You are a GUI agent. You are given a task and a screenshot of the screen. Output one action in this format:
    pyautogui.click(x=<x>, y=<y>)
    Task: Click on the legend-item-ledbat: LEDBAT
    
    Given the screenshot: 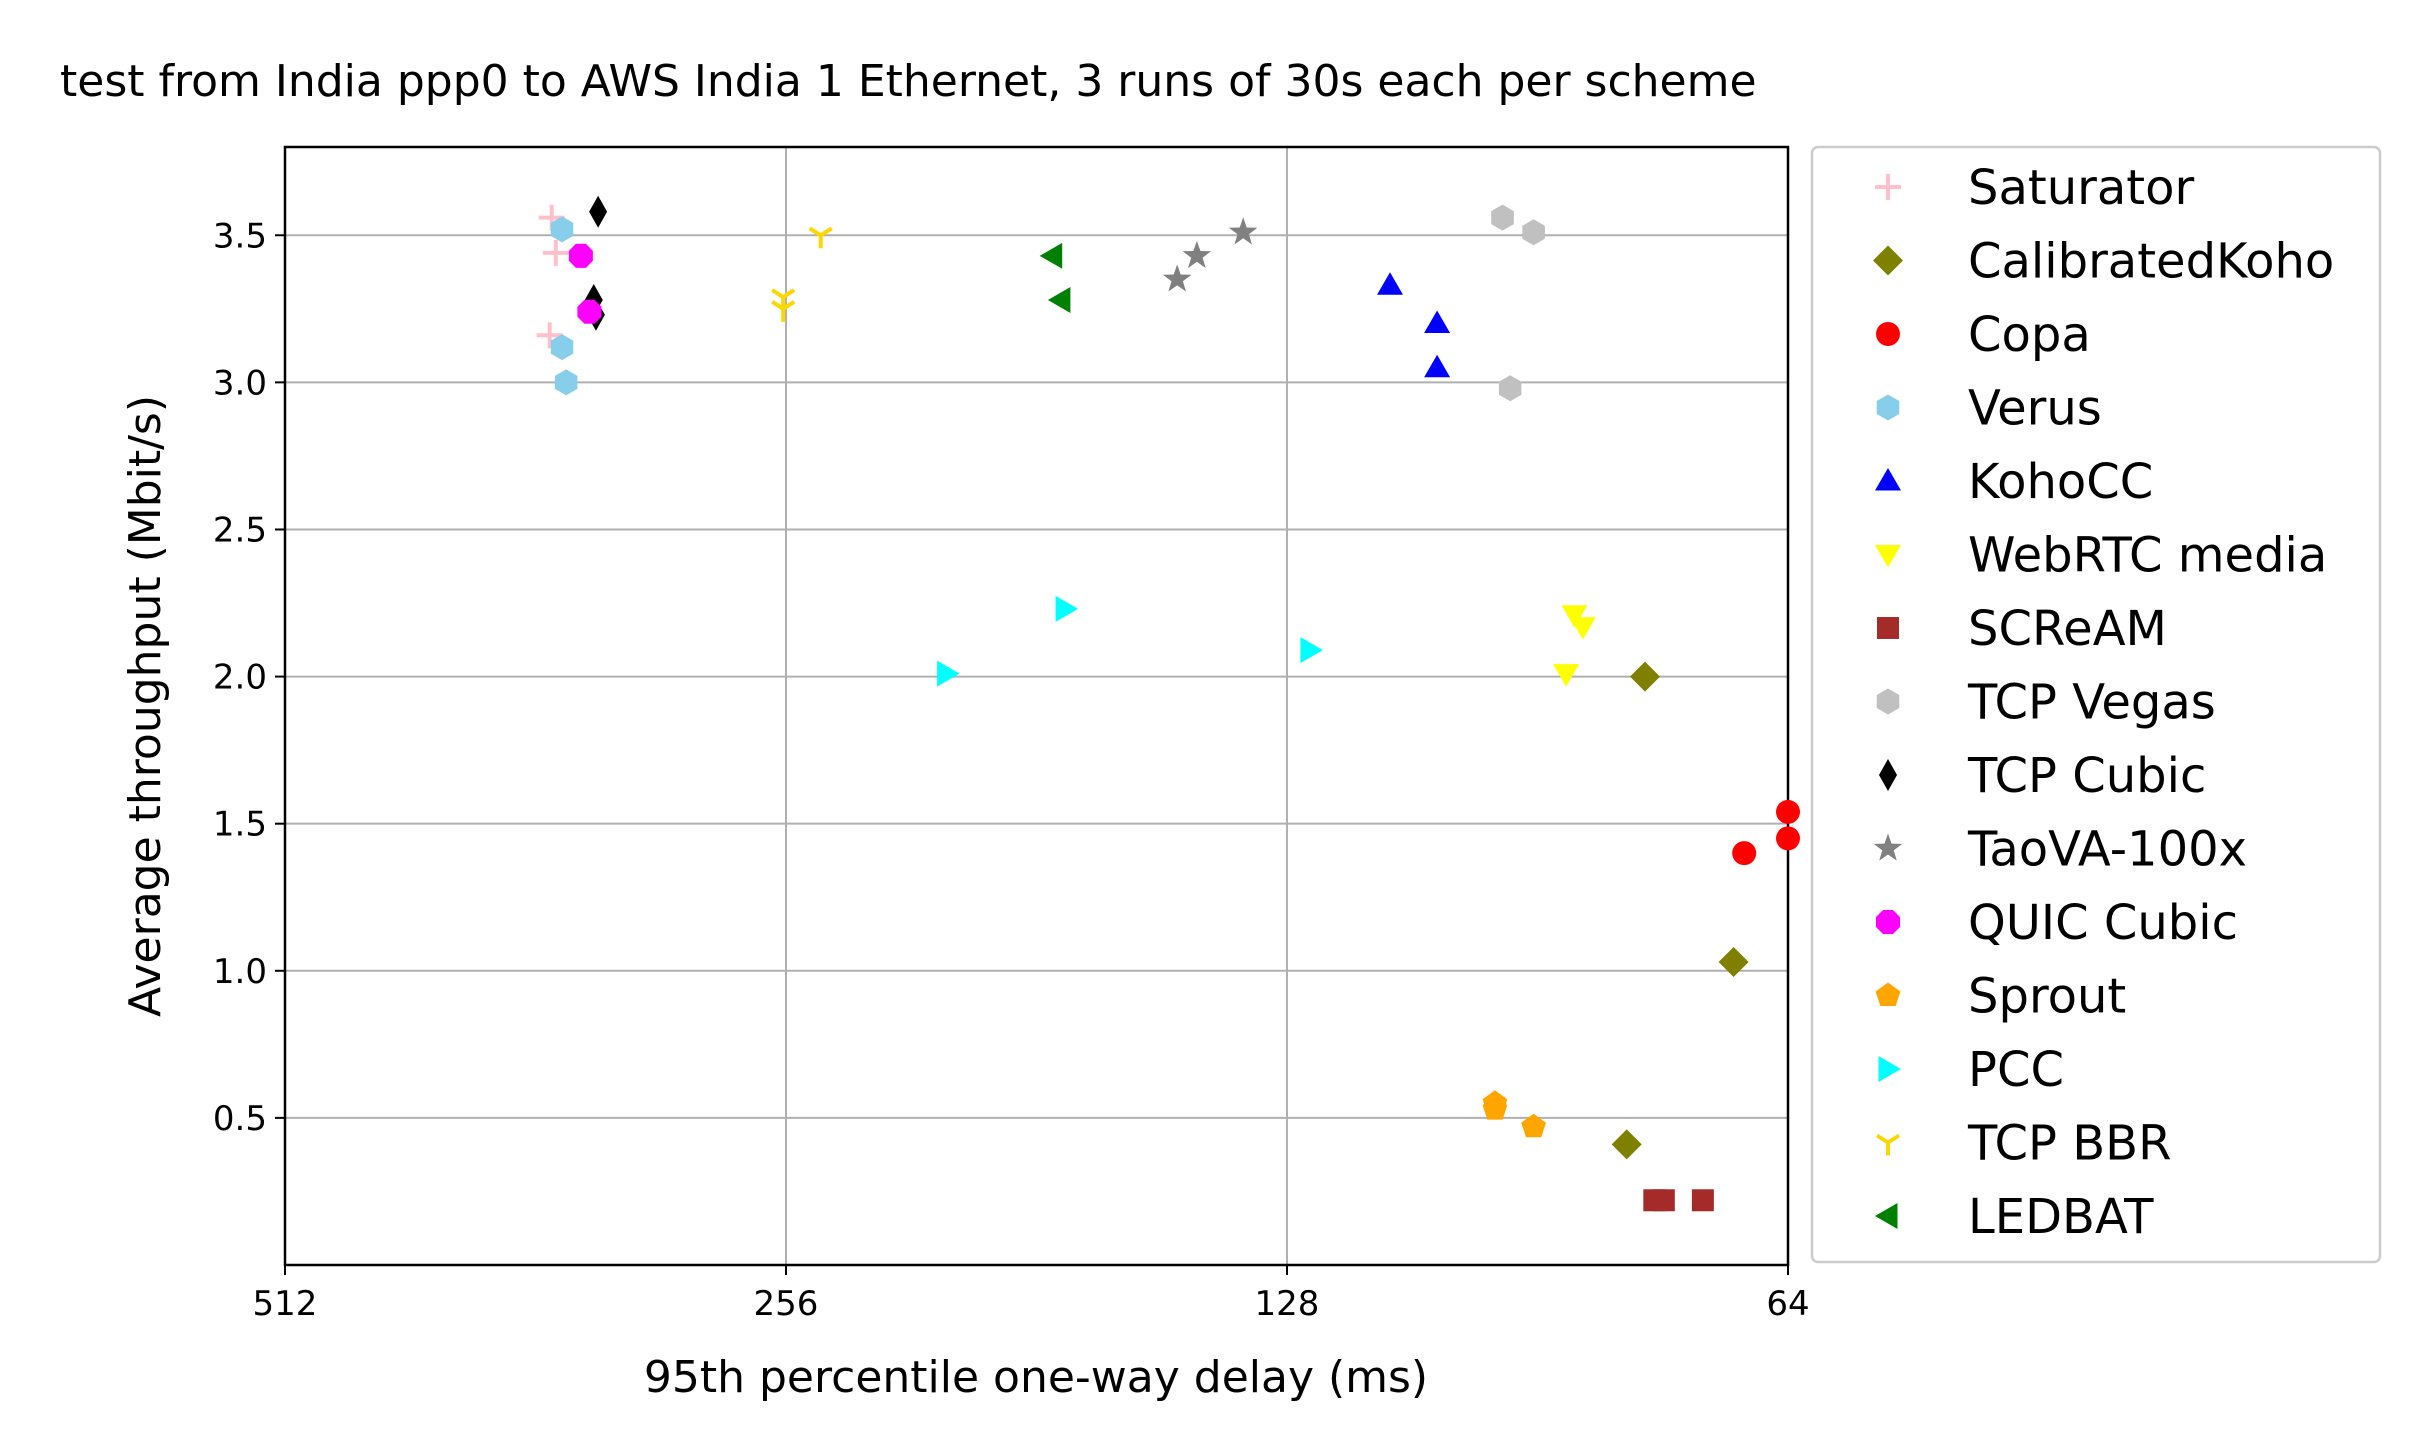 What is the action you would take?
    pyautogui.click(x=2014, y=1217)
    